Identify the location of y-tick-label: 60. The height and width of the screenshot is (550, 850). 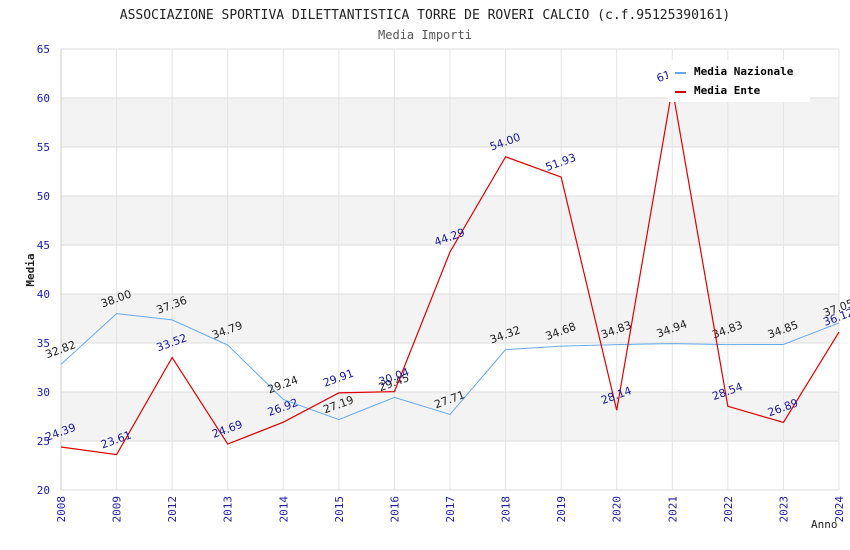
(43, 98).